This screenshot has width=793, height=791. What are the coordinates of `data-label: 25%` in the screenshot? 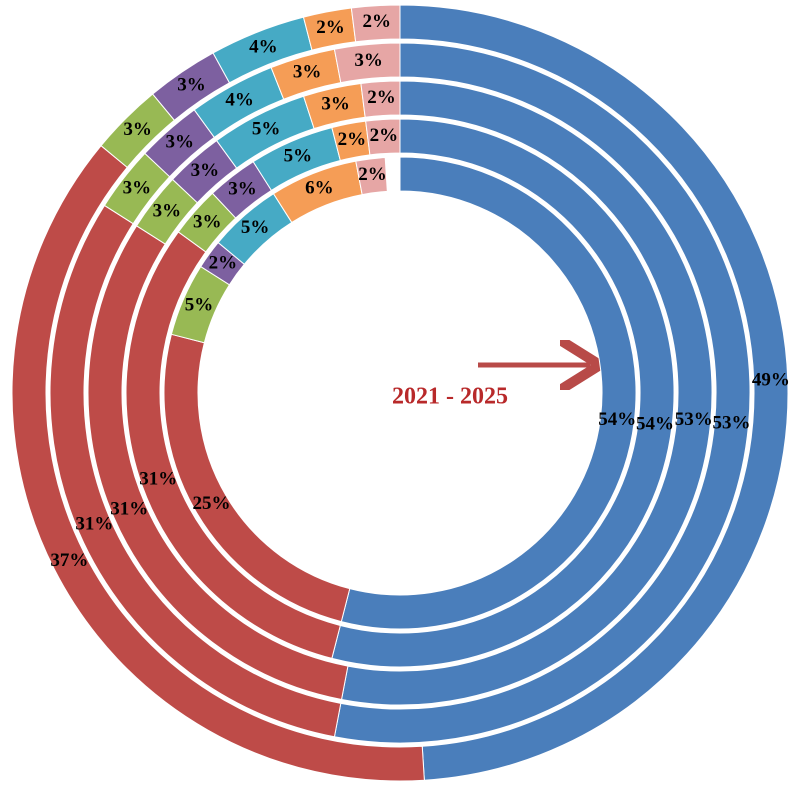 It's located at (211, 503).